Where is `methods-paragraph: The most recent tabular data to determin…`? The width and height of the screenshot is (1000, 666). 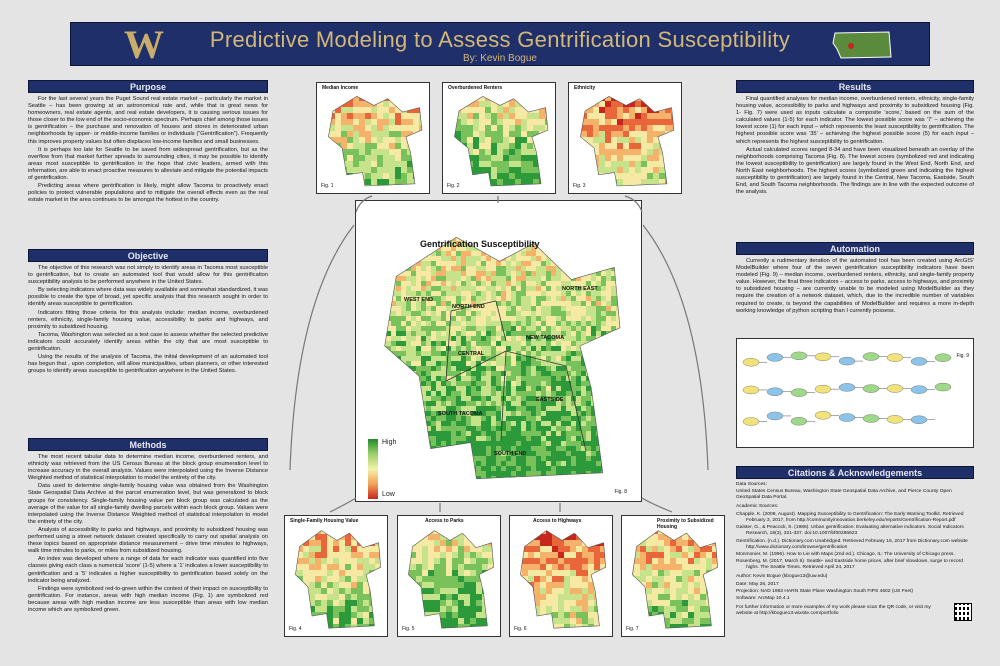 methods-paragraph: The most recent tabular data to determin… is located at coordinates (148, 468).